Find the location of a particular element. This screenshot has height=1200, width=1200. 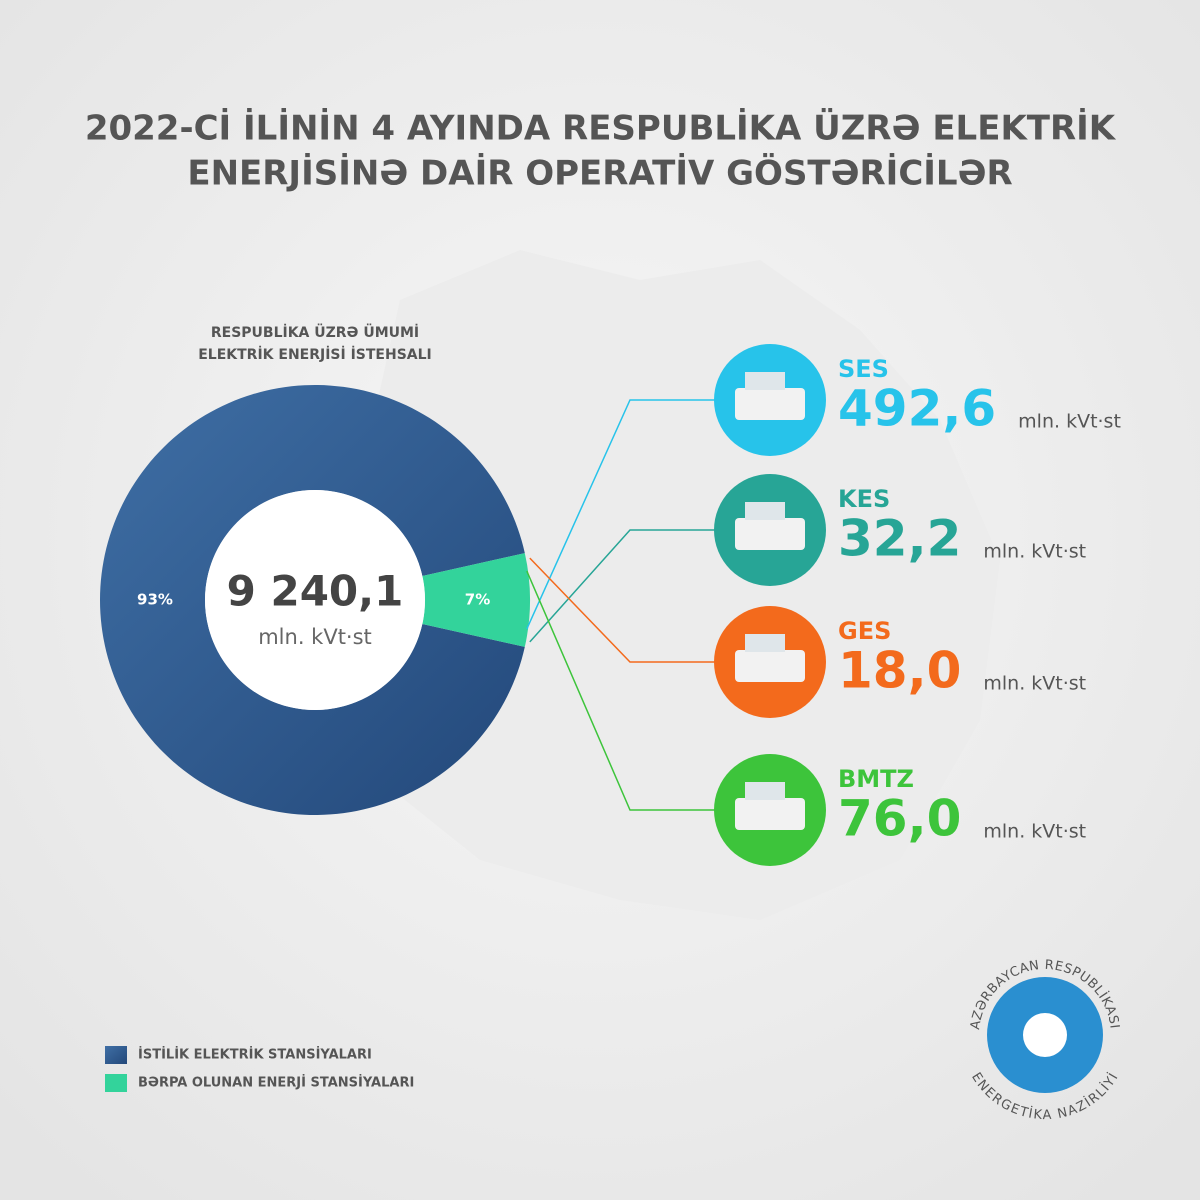

slice-label: 7% is located at coordinates (477, 600).